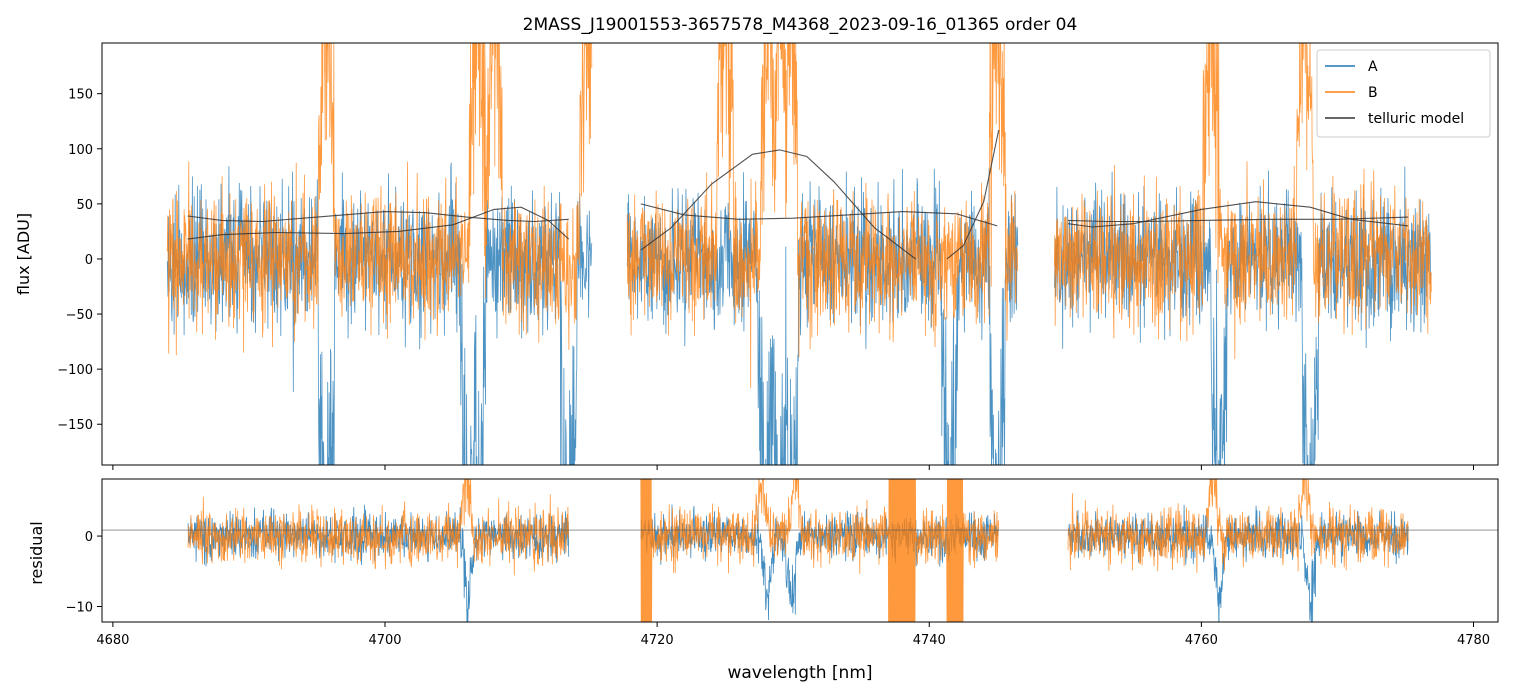 Image resolution: width=1513 pixels, height=696 pixels. I want to click on flux-y-tick-label: −100, so click(75, 370).